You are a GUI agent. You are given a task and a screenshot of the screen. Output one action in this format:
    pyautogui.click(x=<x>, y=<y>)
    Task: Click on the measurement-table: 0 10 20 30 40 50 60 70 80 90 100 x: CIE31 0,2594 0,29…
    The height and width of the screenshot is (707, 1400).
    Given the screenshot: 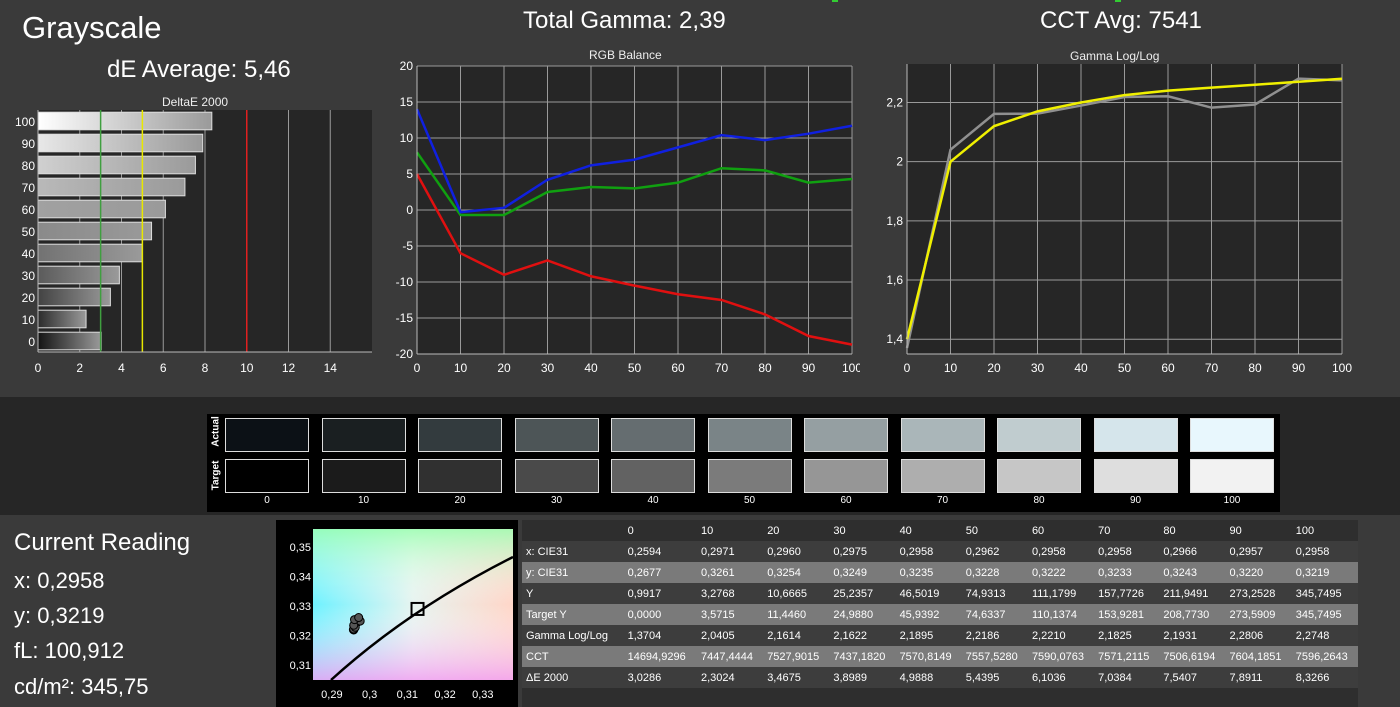 What is the action you would take?
    pyautogui.click(x=940, y=604)
    